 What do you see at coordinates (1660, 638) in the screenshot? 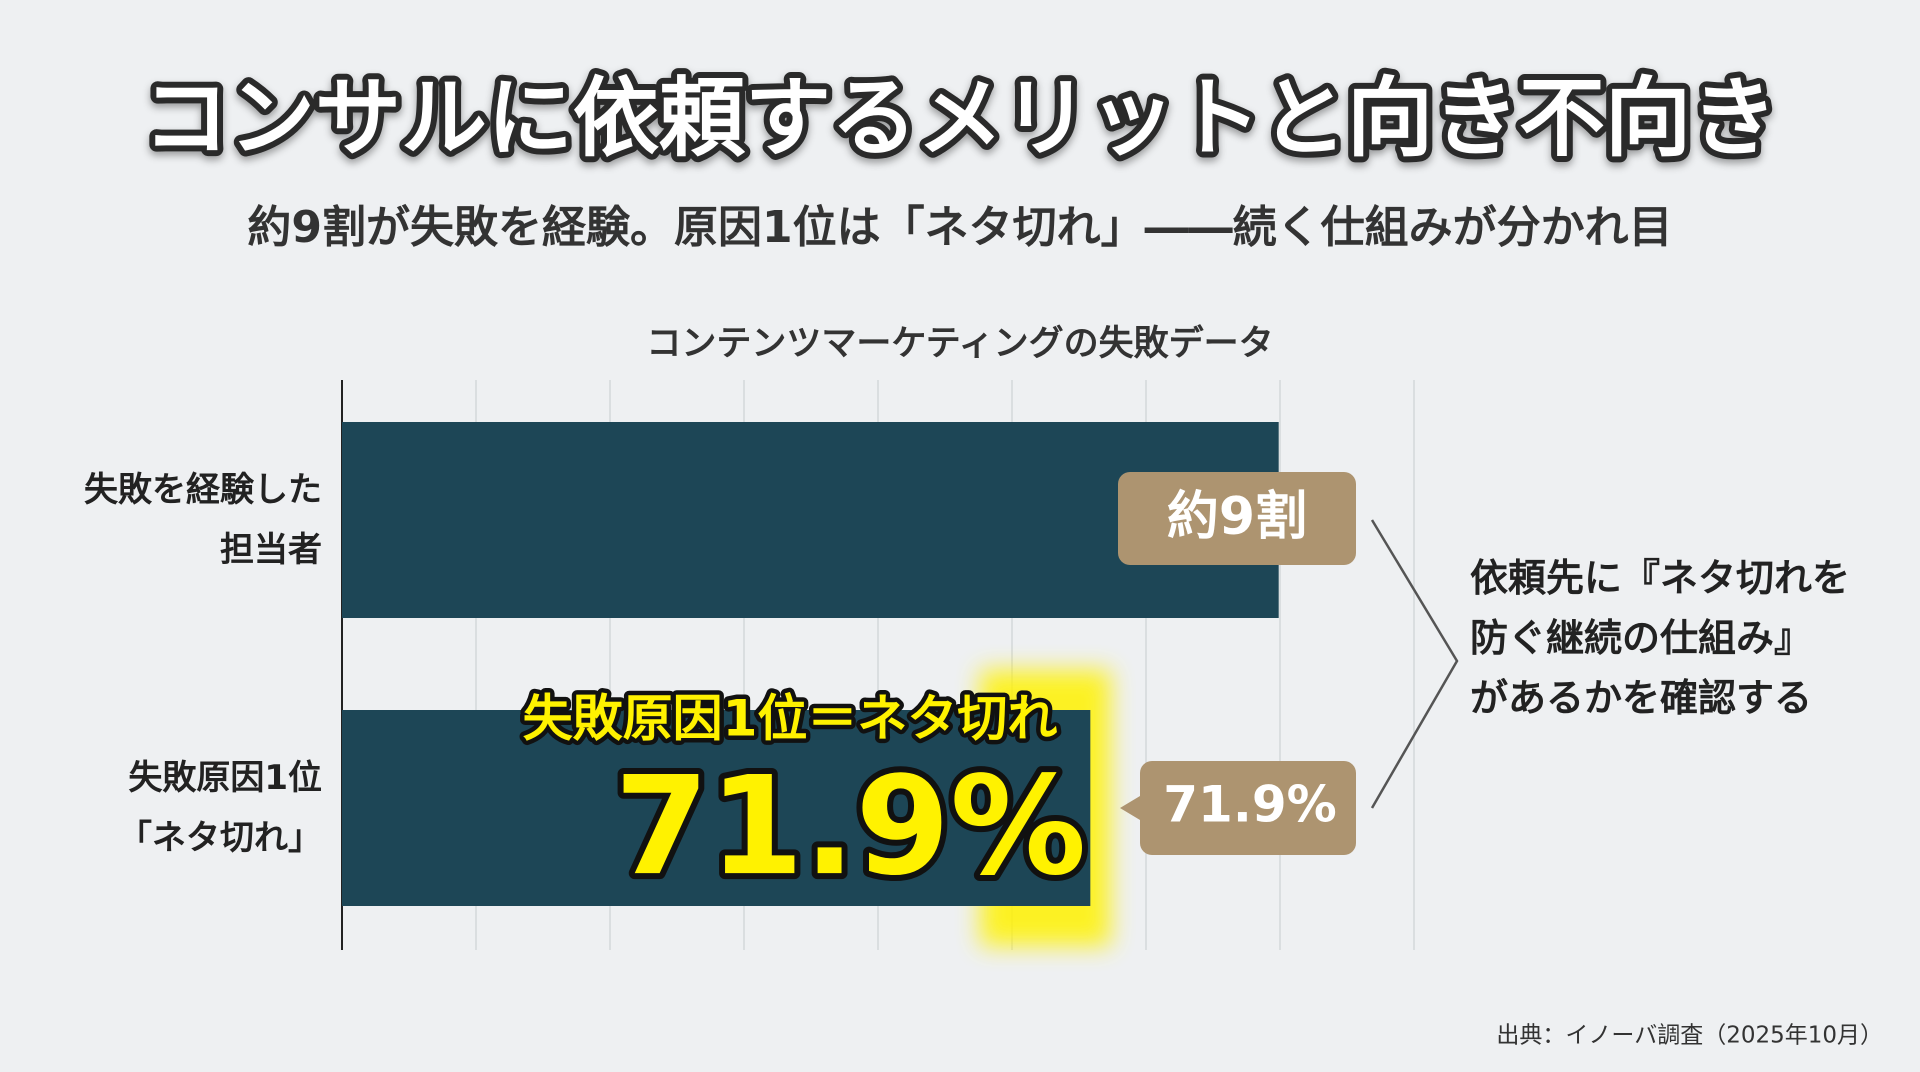
I see `note: 依頼先に『ネタ切れを 防ぐ継続の仕組み』 があるかを確認する` at bounding box center [1660, 638].